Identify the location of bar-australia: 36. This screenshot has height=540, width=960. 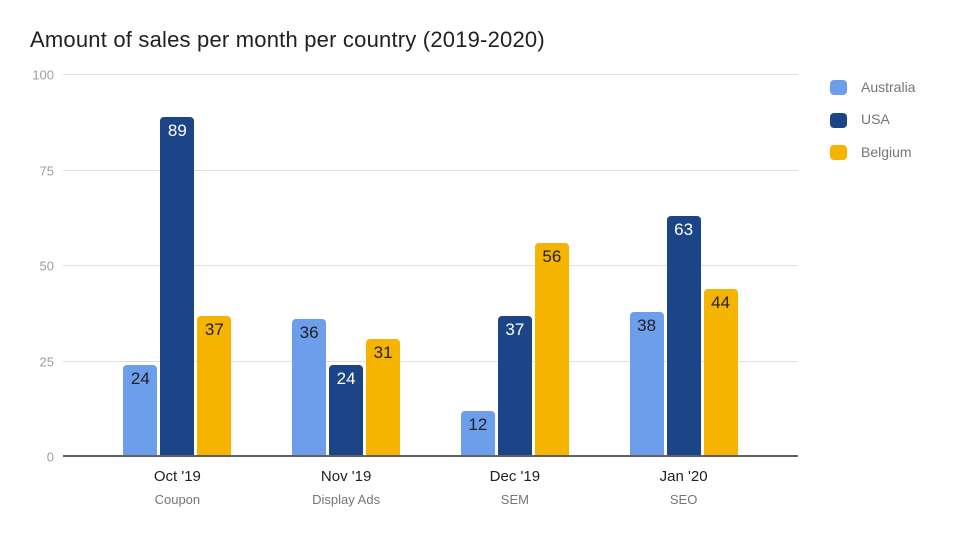
(309, 388).